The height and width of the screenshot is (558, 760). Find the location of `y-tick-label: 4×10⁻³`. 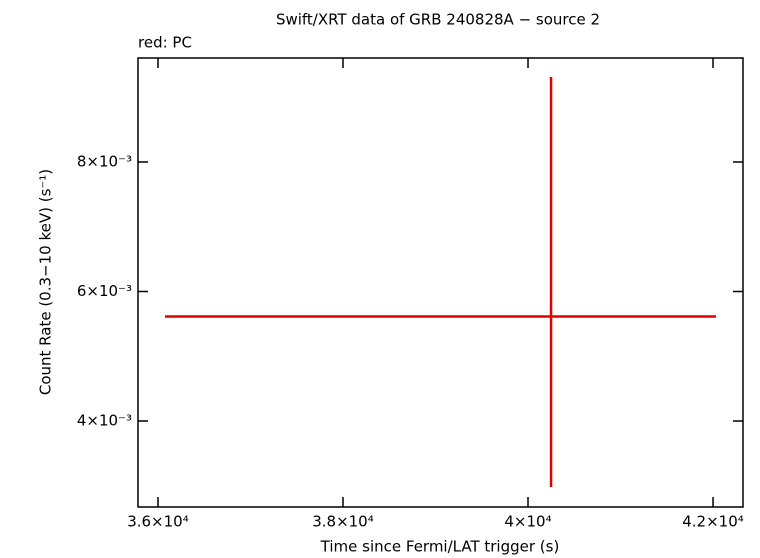

y-tick-label: 4×10⁻³ is located at coordinates (104, 421).